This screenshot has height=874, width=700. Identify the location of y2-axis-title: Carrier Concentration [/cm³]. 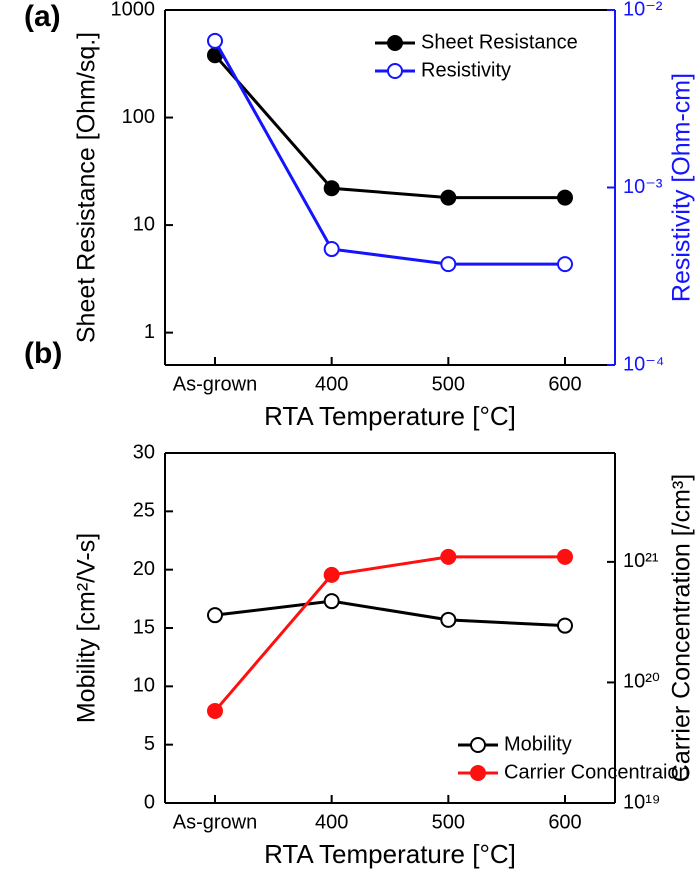
(682, 628).